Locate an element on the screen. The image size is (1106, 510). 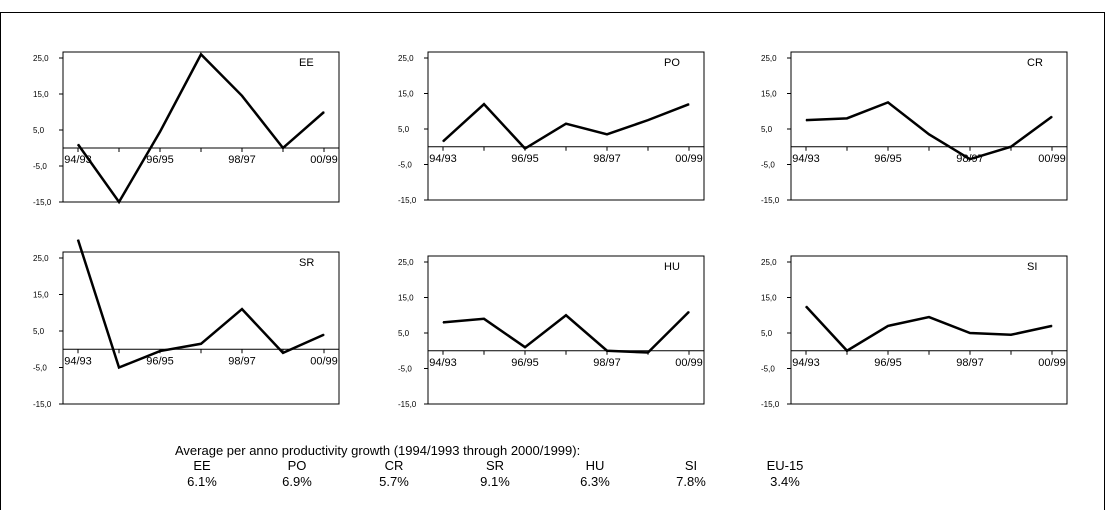
stat-name: SI is located at coordinates (691, 465).